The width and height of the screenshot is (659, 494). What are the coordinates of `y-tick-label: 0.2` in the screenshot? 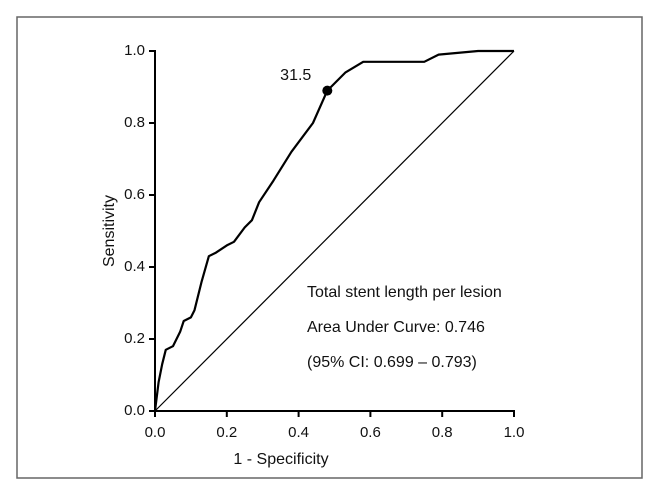 It's located at (134, 338).